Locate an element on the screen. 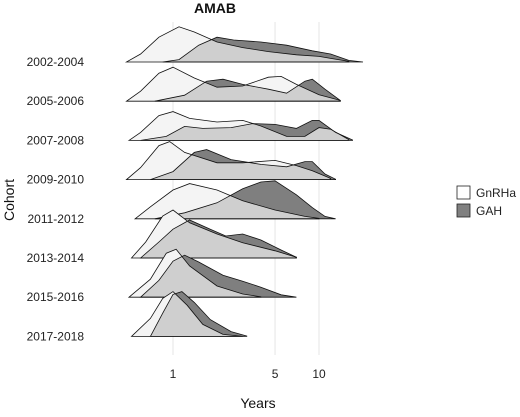 The image size is (520, 417). y-tick-label-4: 2011-2012 is located at coordinates (56, 219).